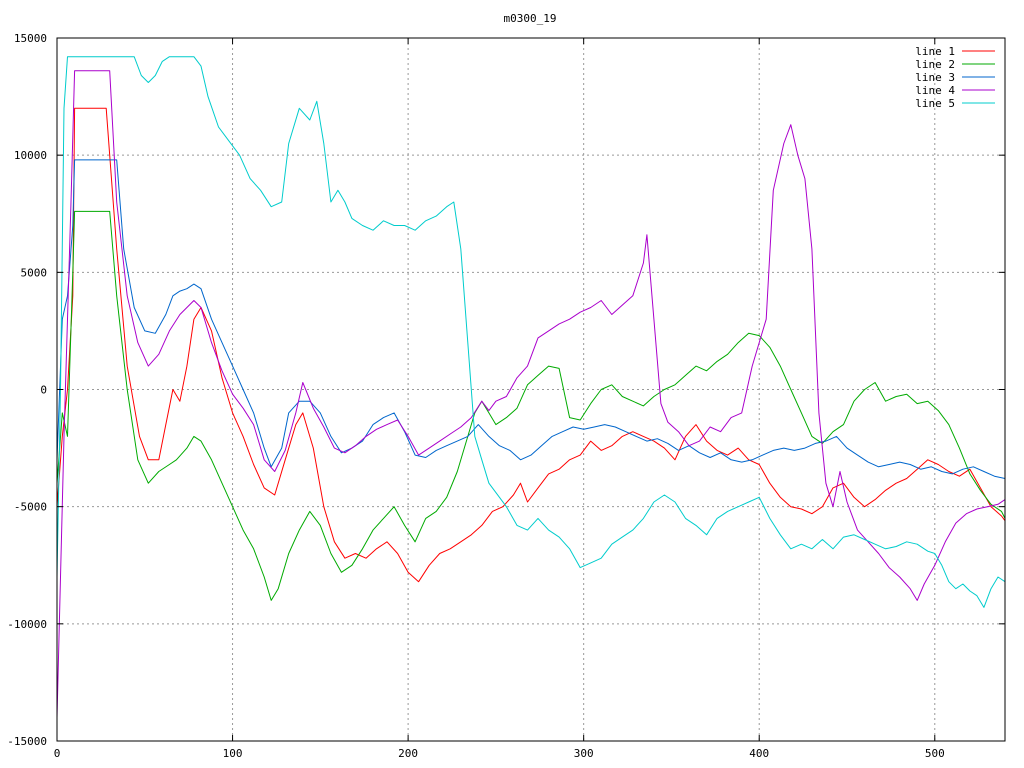 This screenshot has height=768, width=1024. Describe the element at coordinates (43, 390) in the screenshot. I see `y-tick-label: 0` at that location.